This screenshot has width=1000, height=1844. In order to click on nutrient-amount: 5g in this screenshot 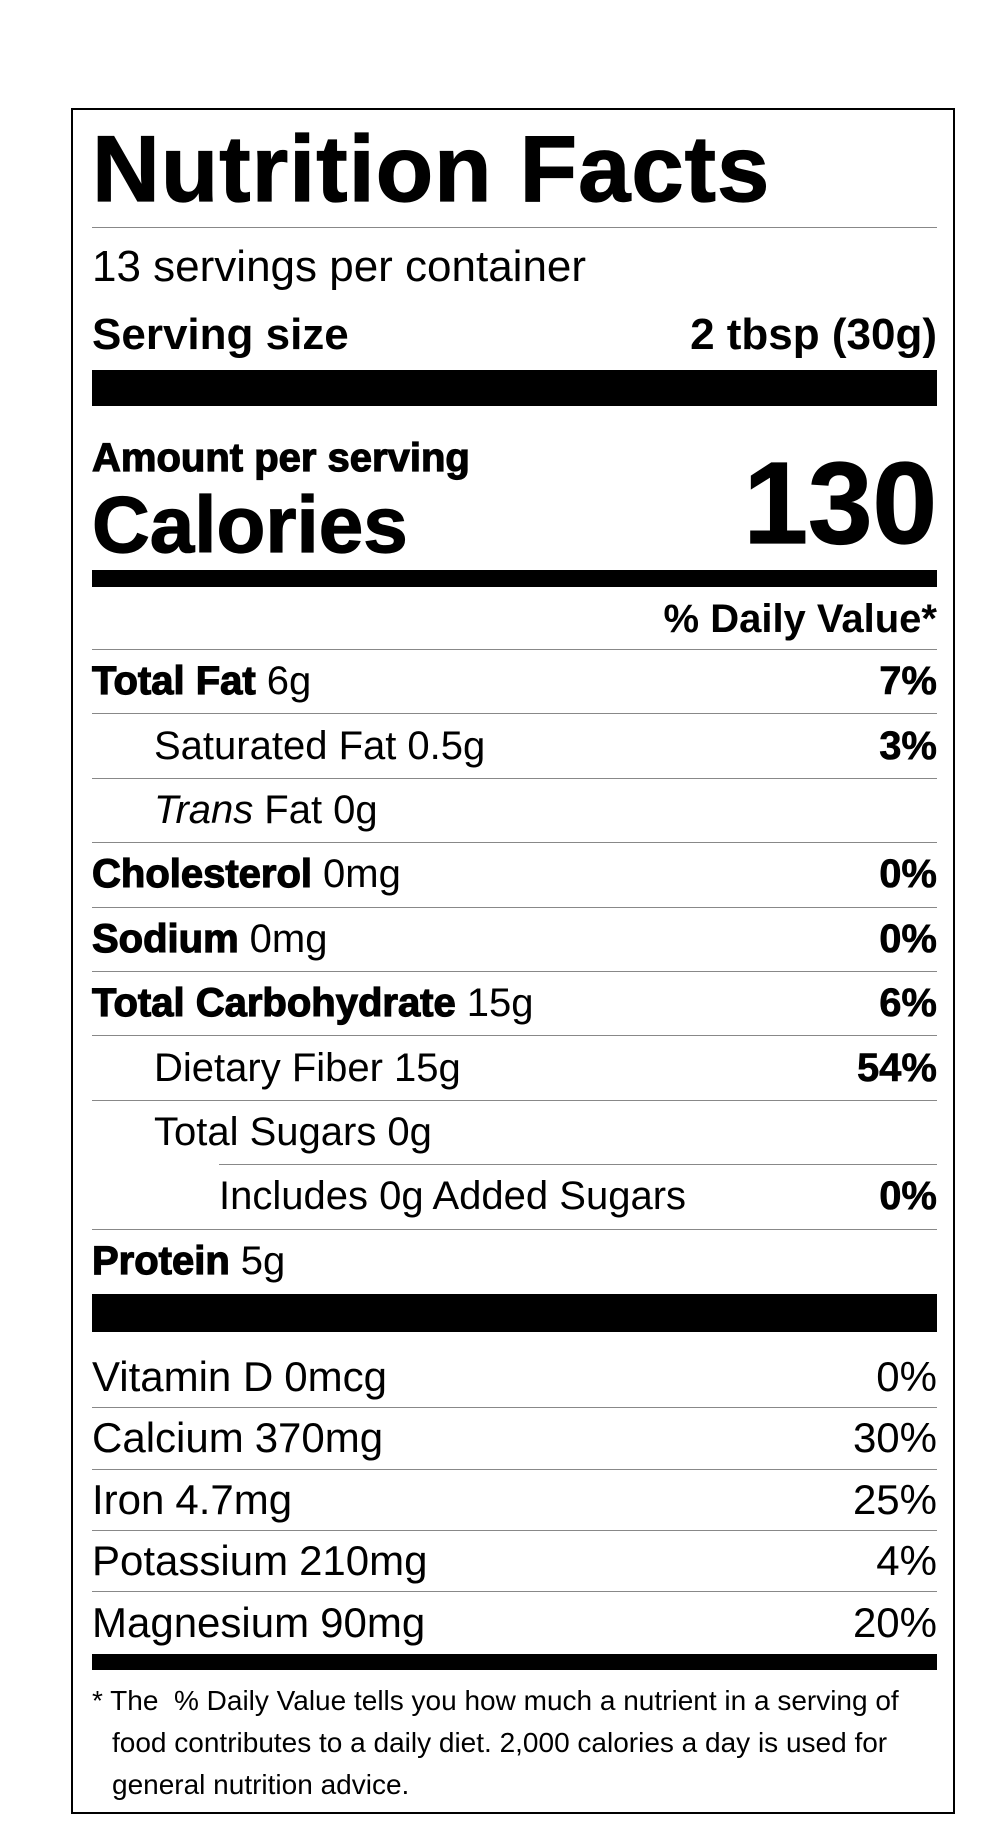, I will do `click(263, 1261)`.